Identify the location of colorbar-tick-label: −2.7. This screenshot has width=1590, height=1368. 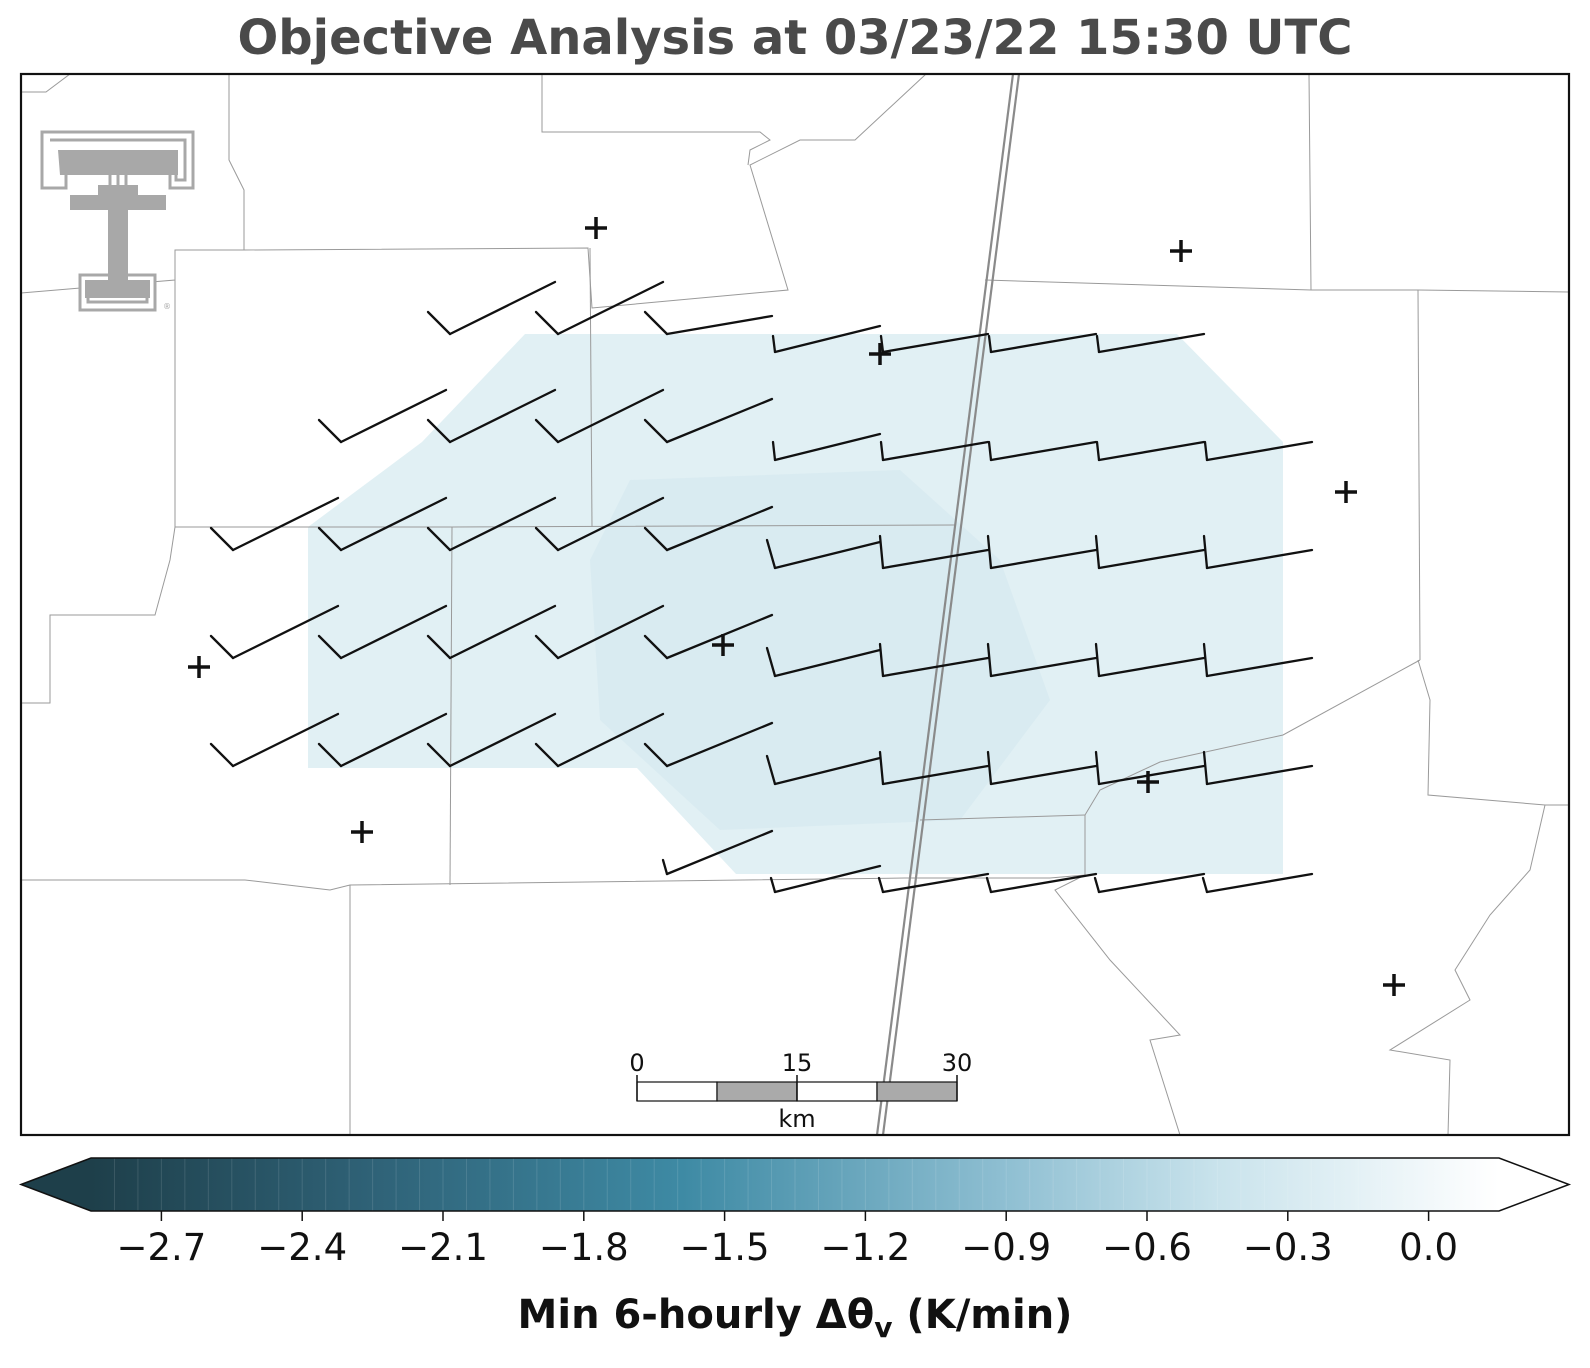
(161, 1247).